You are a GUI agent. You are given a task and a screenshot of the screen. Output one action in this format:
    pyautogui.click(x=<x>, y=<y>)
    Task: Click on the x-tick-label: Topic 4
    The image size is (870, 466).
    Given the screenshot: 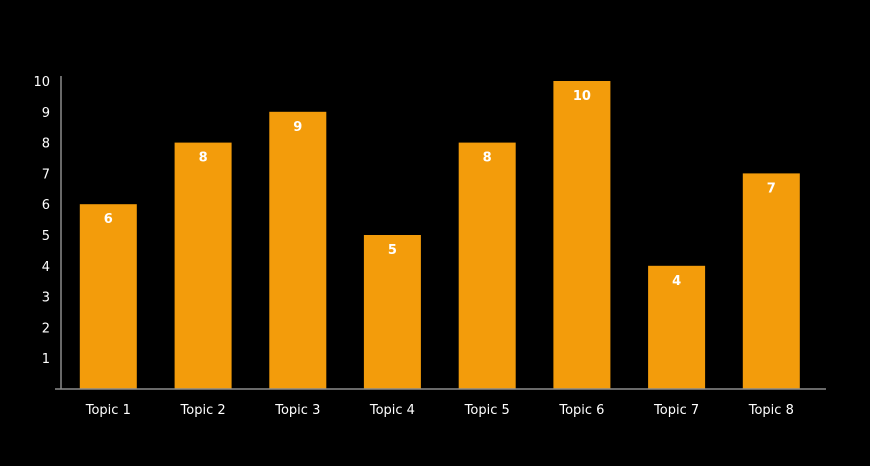 What is the action you would take?
    pyautogui.click(x=392, y=410)
    